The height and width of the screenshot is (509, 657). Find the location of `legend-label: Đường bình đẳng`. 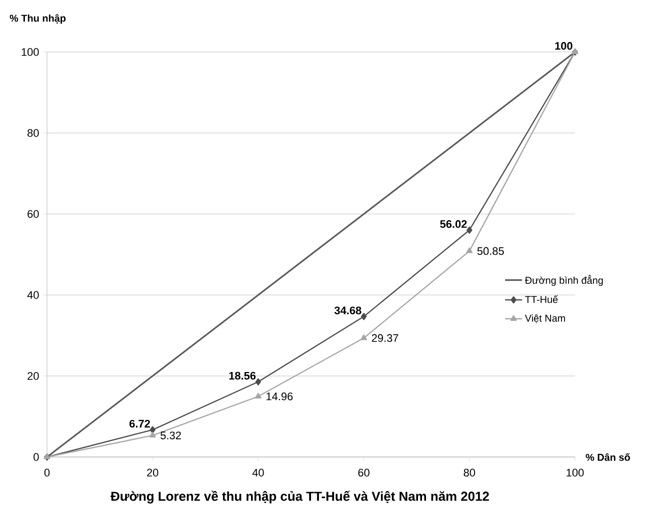

legend-label: Đường bình đẳng is located at coordinates (563, 280).